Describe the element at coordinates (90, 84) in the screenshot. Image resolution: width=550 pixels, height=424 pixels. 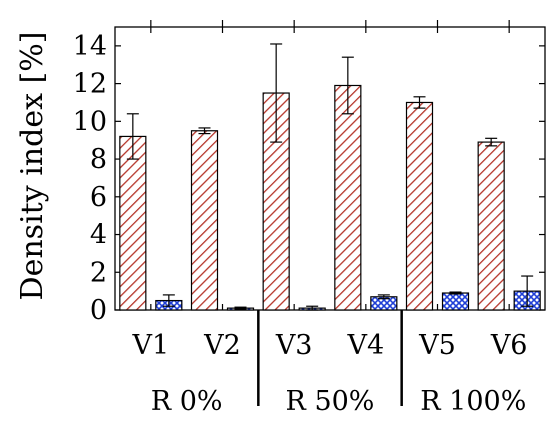
I see `y-tick-label: 12` at that location.